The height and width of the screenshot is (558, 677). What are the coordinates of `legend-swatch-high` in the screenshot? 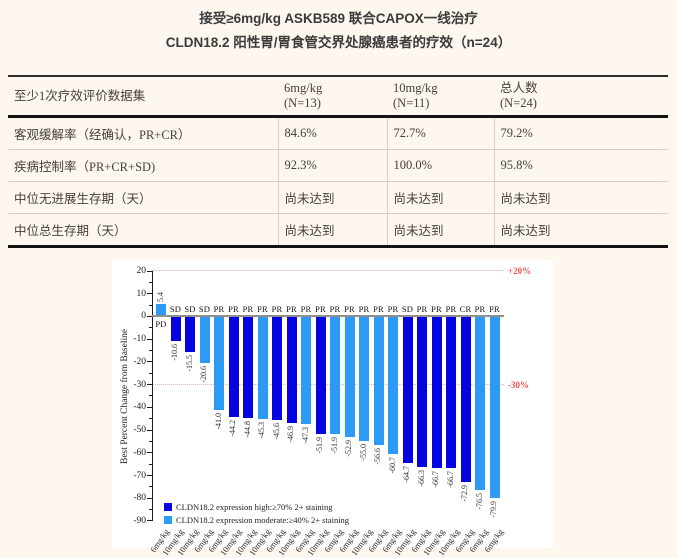 It's located at (168, 506).